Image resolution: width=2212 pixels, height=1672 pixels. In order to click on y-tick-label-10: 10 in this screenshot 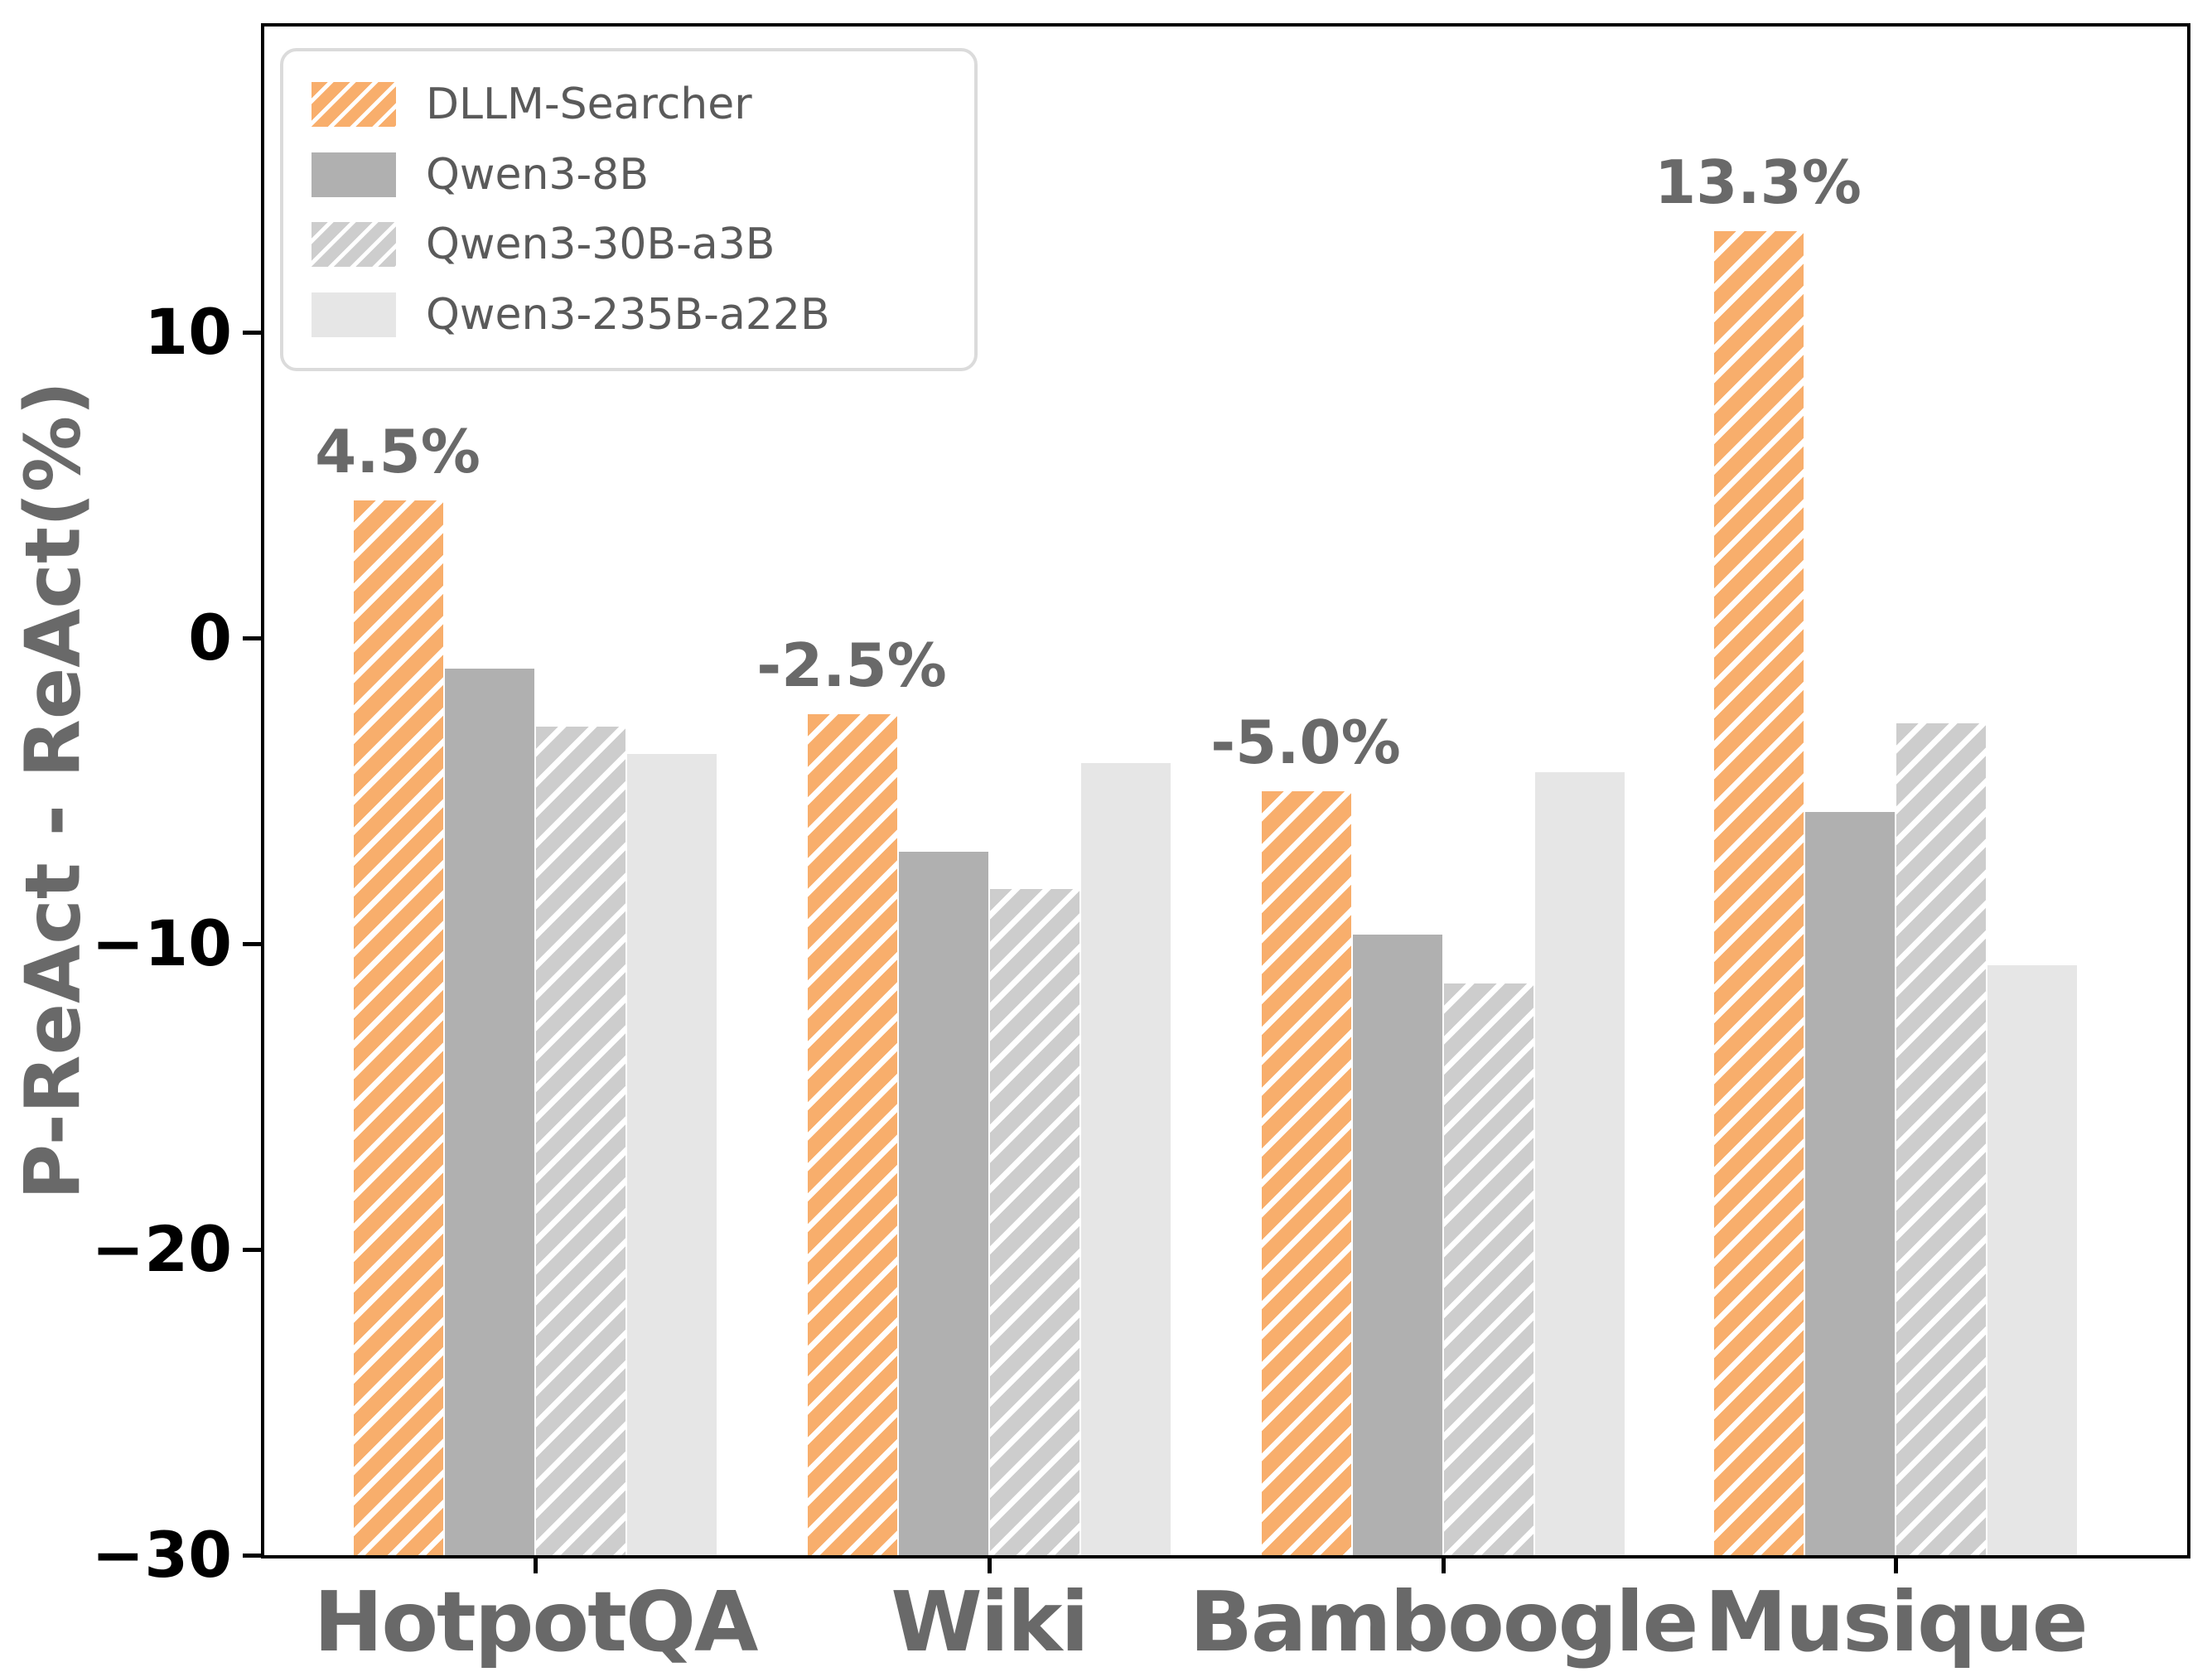, I will do `click(188, 332)`.